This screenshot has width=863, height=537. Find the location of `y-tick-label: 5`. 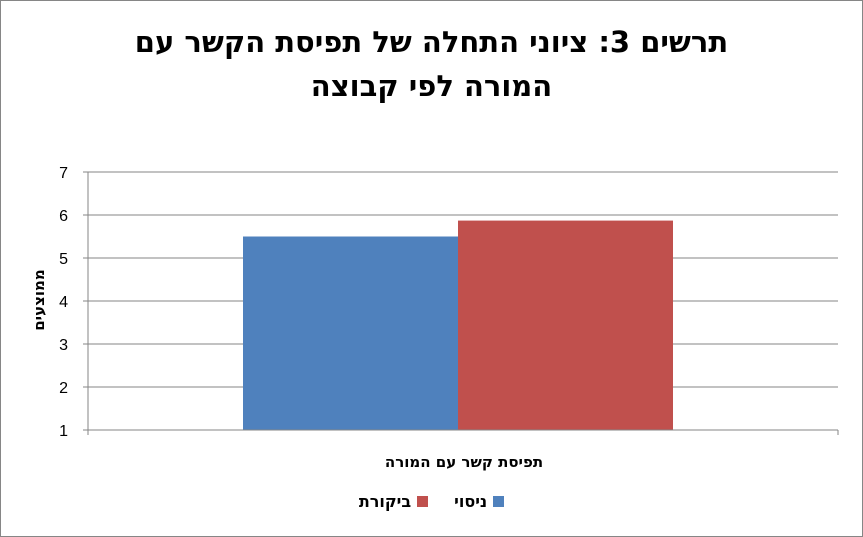

y-tick-label: 5 is located at coordinates (63, 259).